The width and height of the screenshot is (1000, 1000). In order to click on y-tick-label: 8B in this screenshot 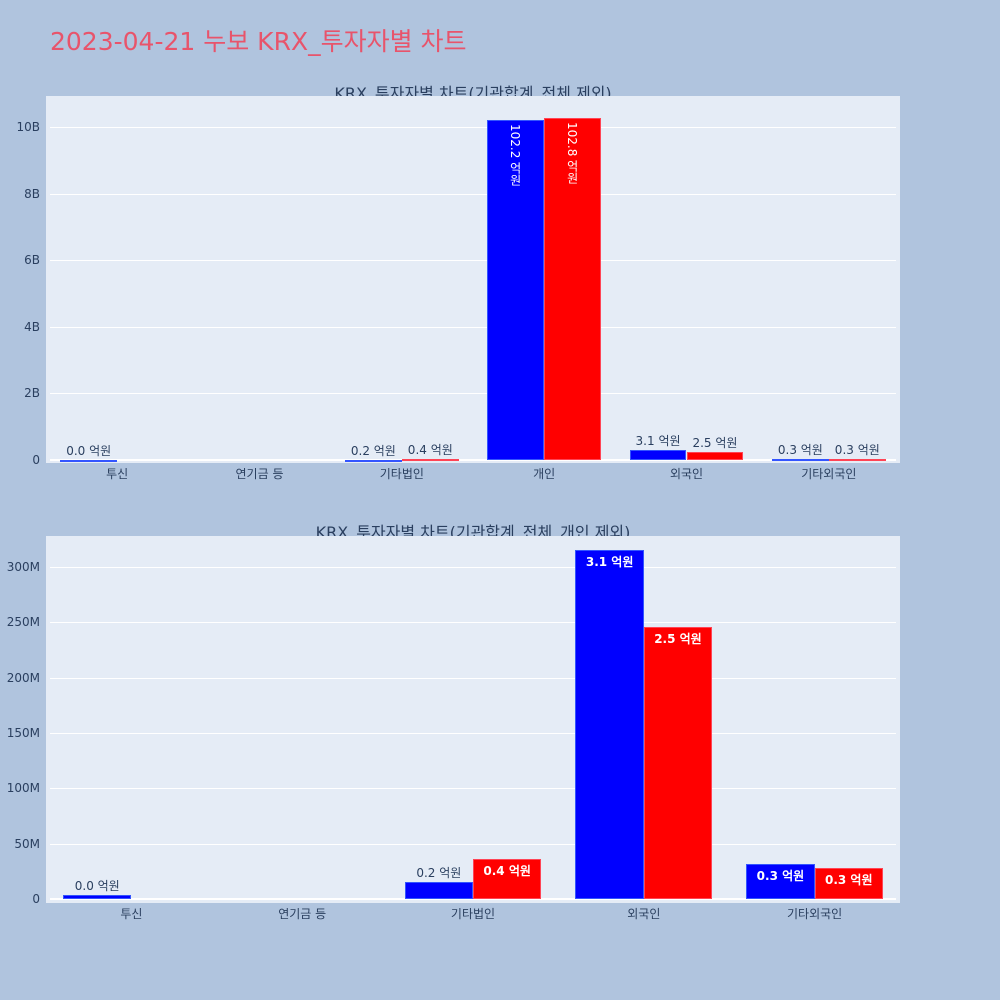, I will do `click(32, 193)`.